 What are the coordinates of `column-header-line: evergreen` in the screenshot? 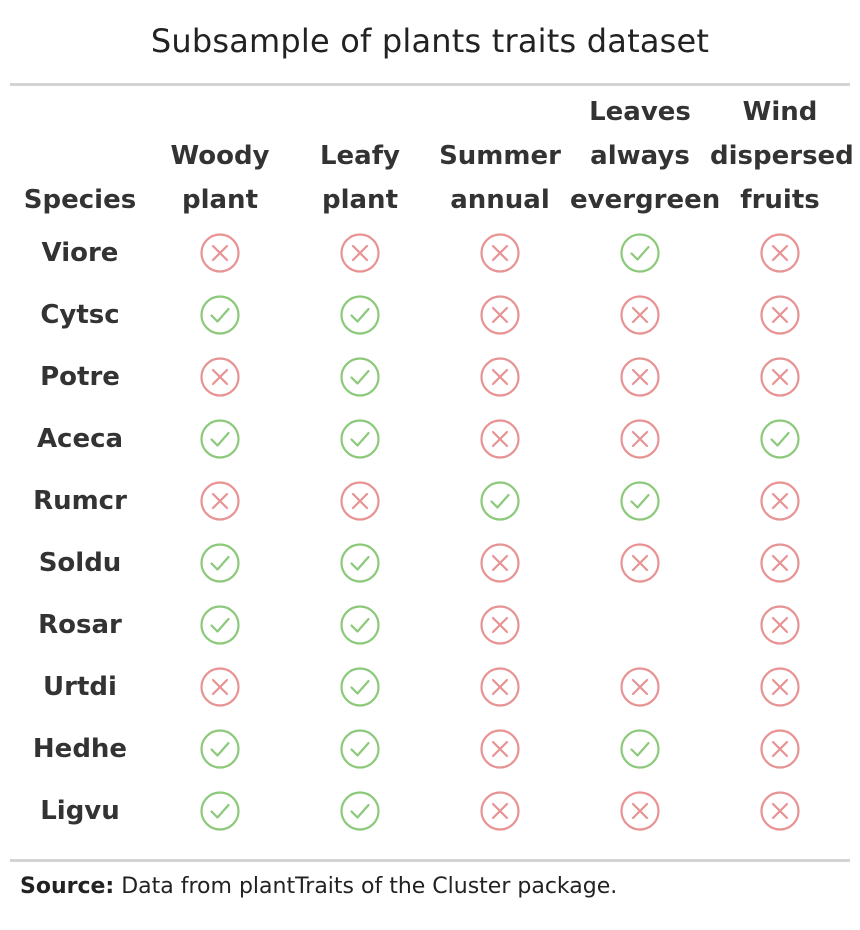 It's located at (645, 200).